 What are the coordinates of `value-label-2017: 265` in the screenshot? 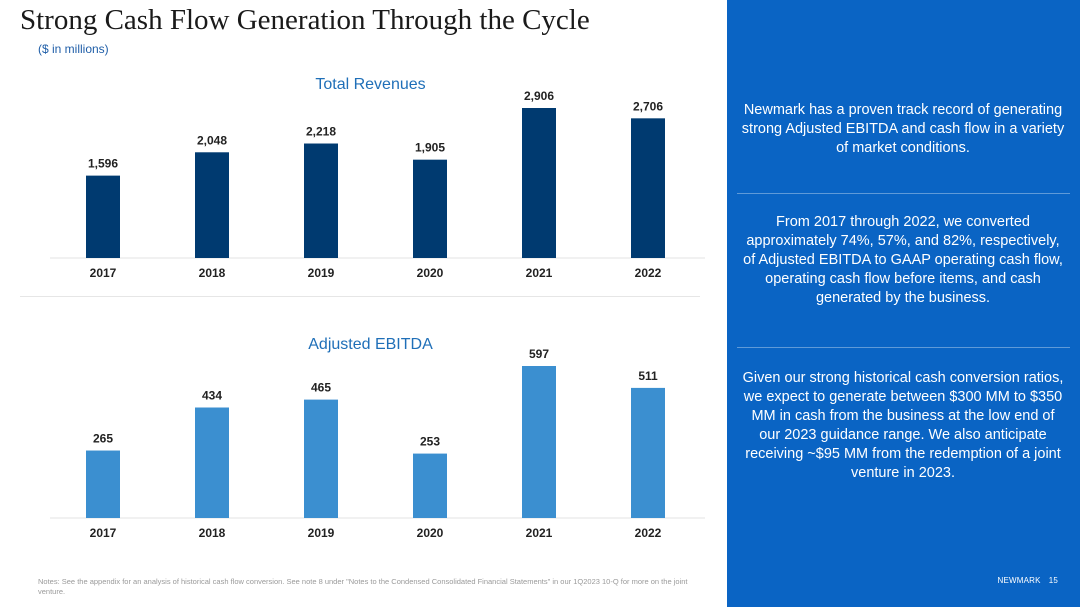 It's located at (103, 439).